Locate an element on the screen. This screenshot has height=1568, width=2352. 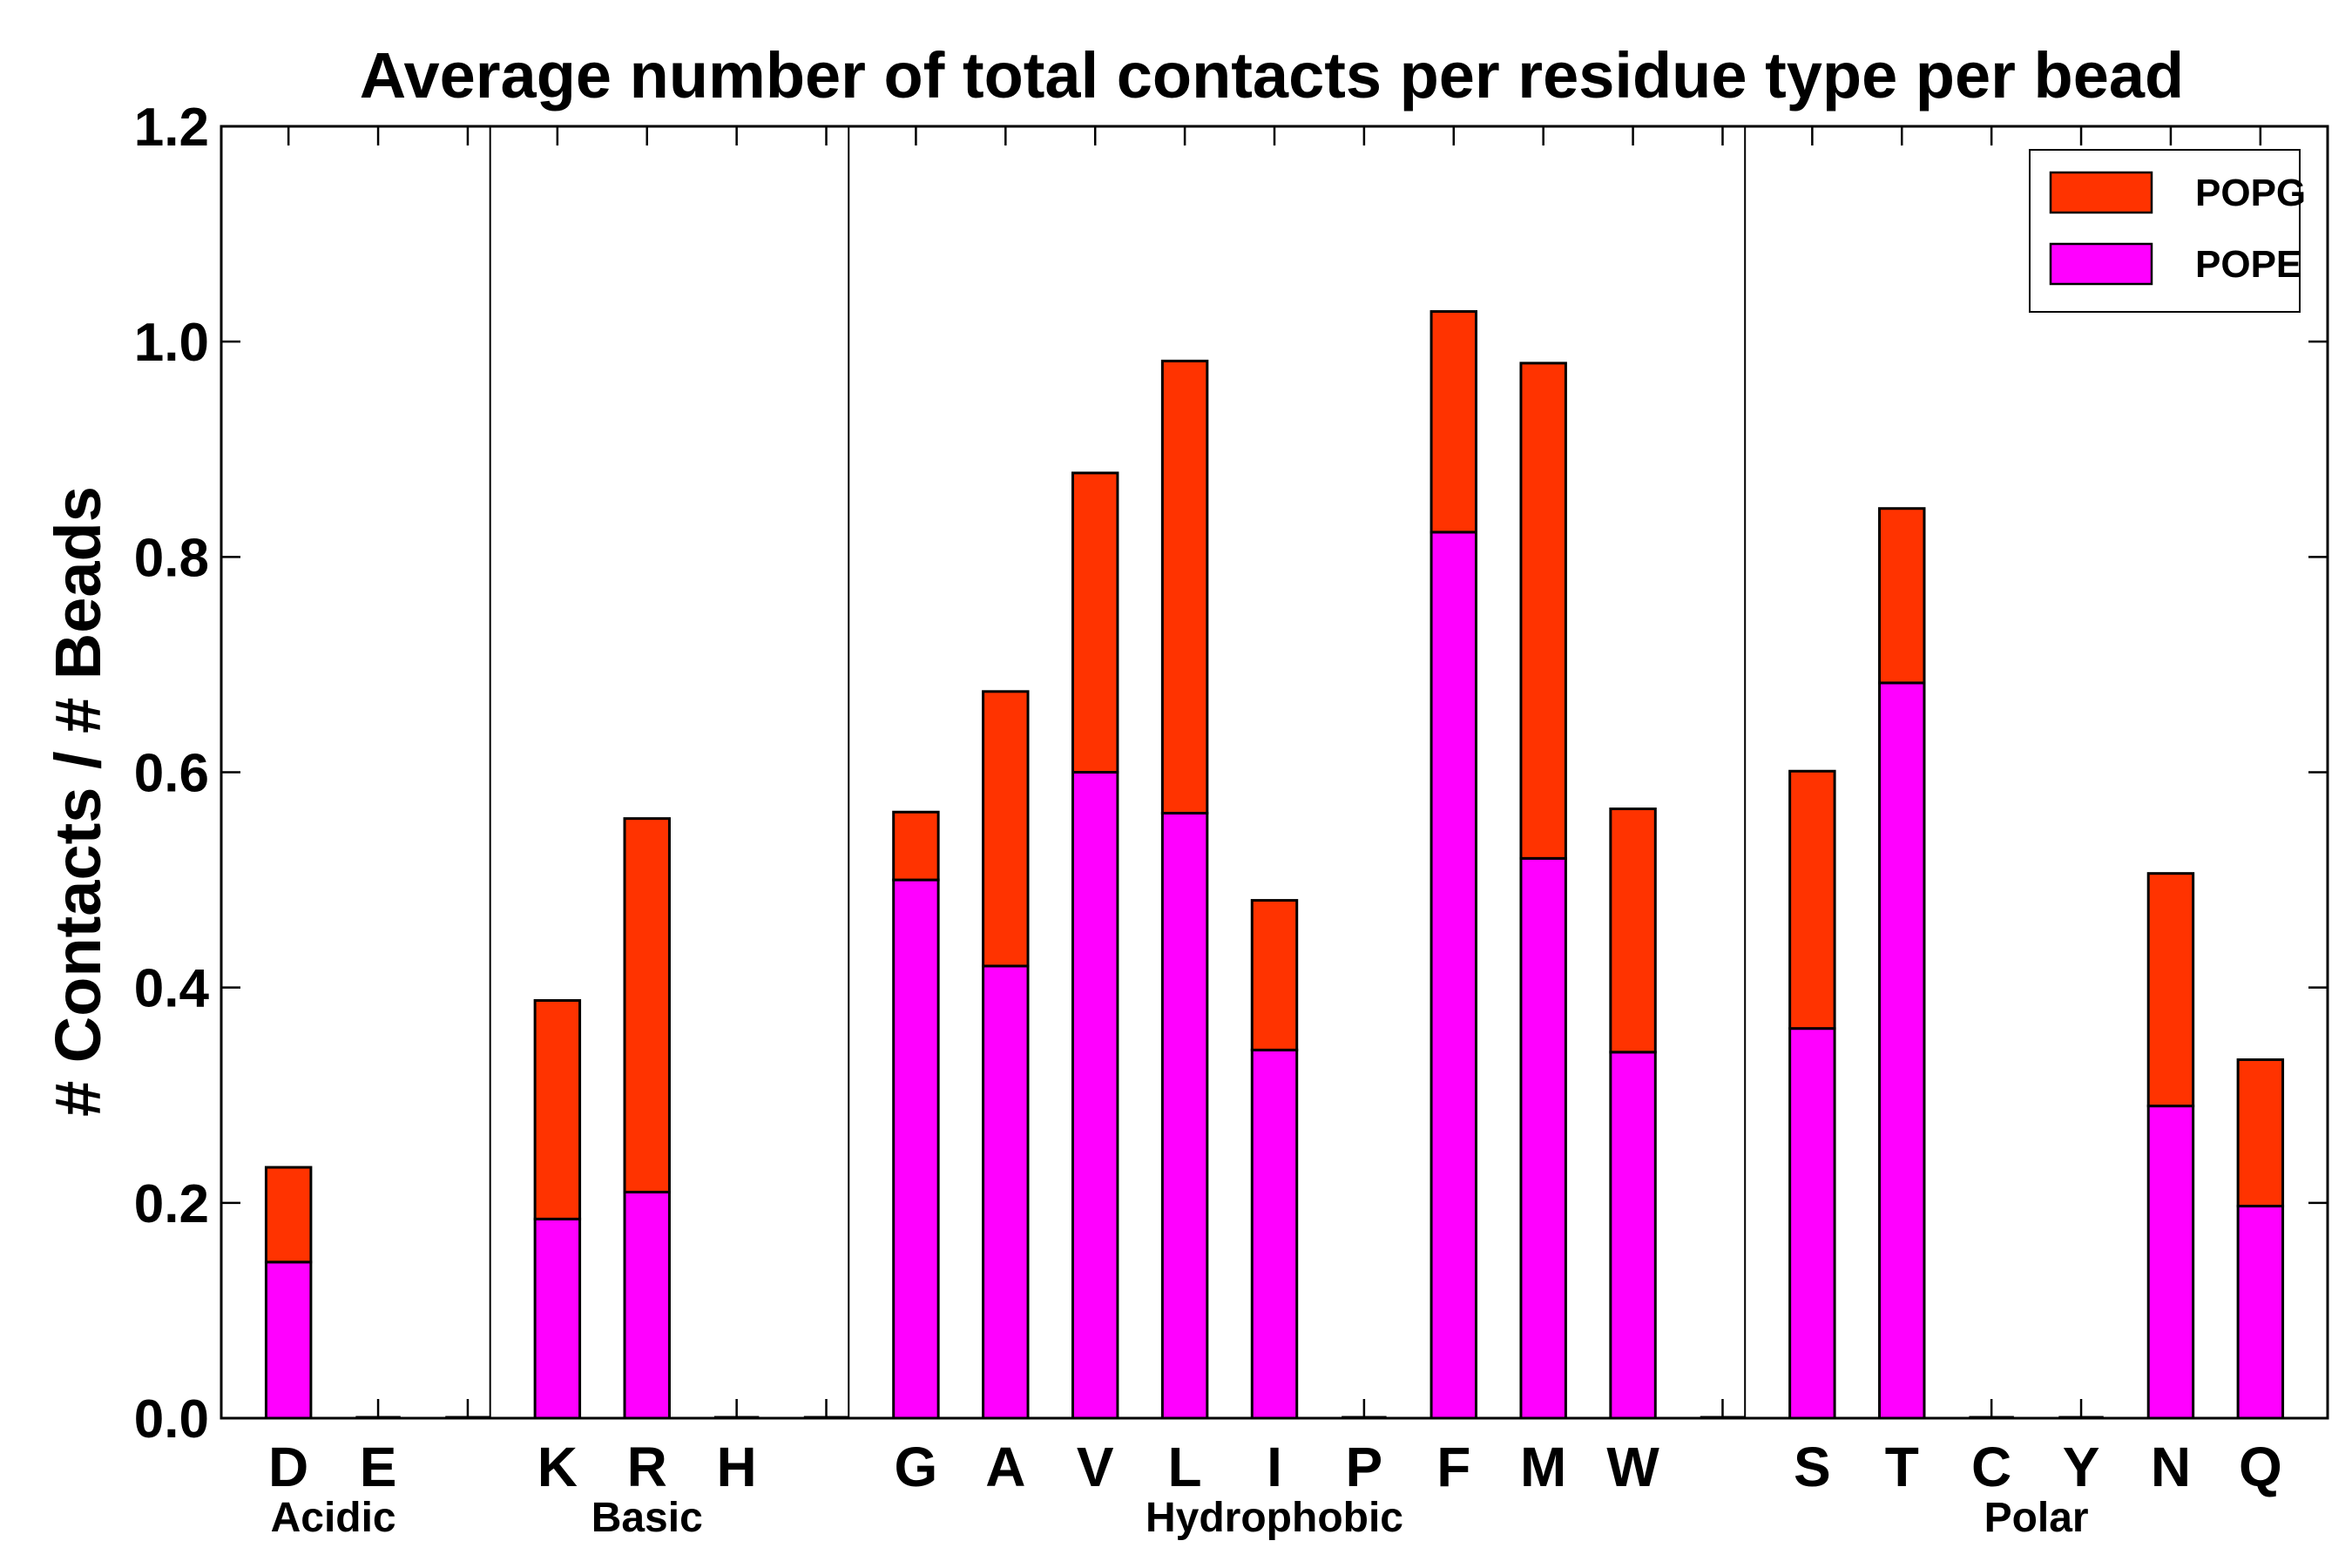
x-tick-label: K is located at coordinates (557, 1467).